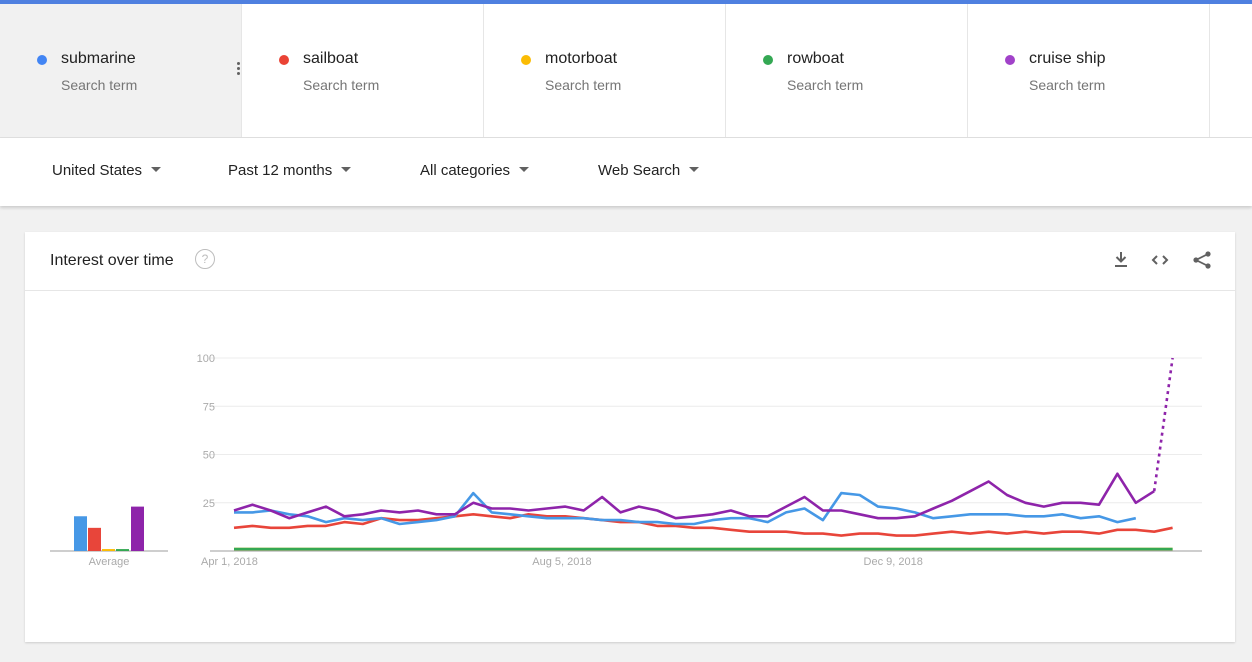  Describe the element at coordinates (1163, 424) in the screenshot. I see `series-line-partial-cruise-ship` at that location.